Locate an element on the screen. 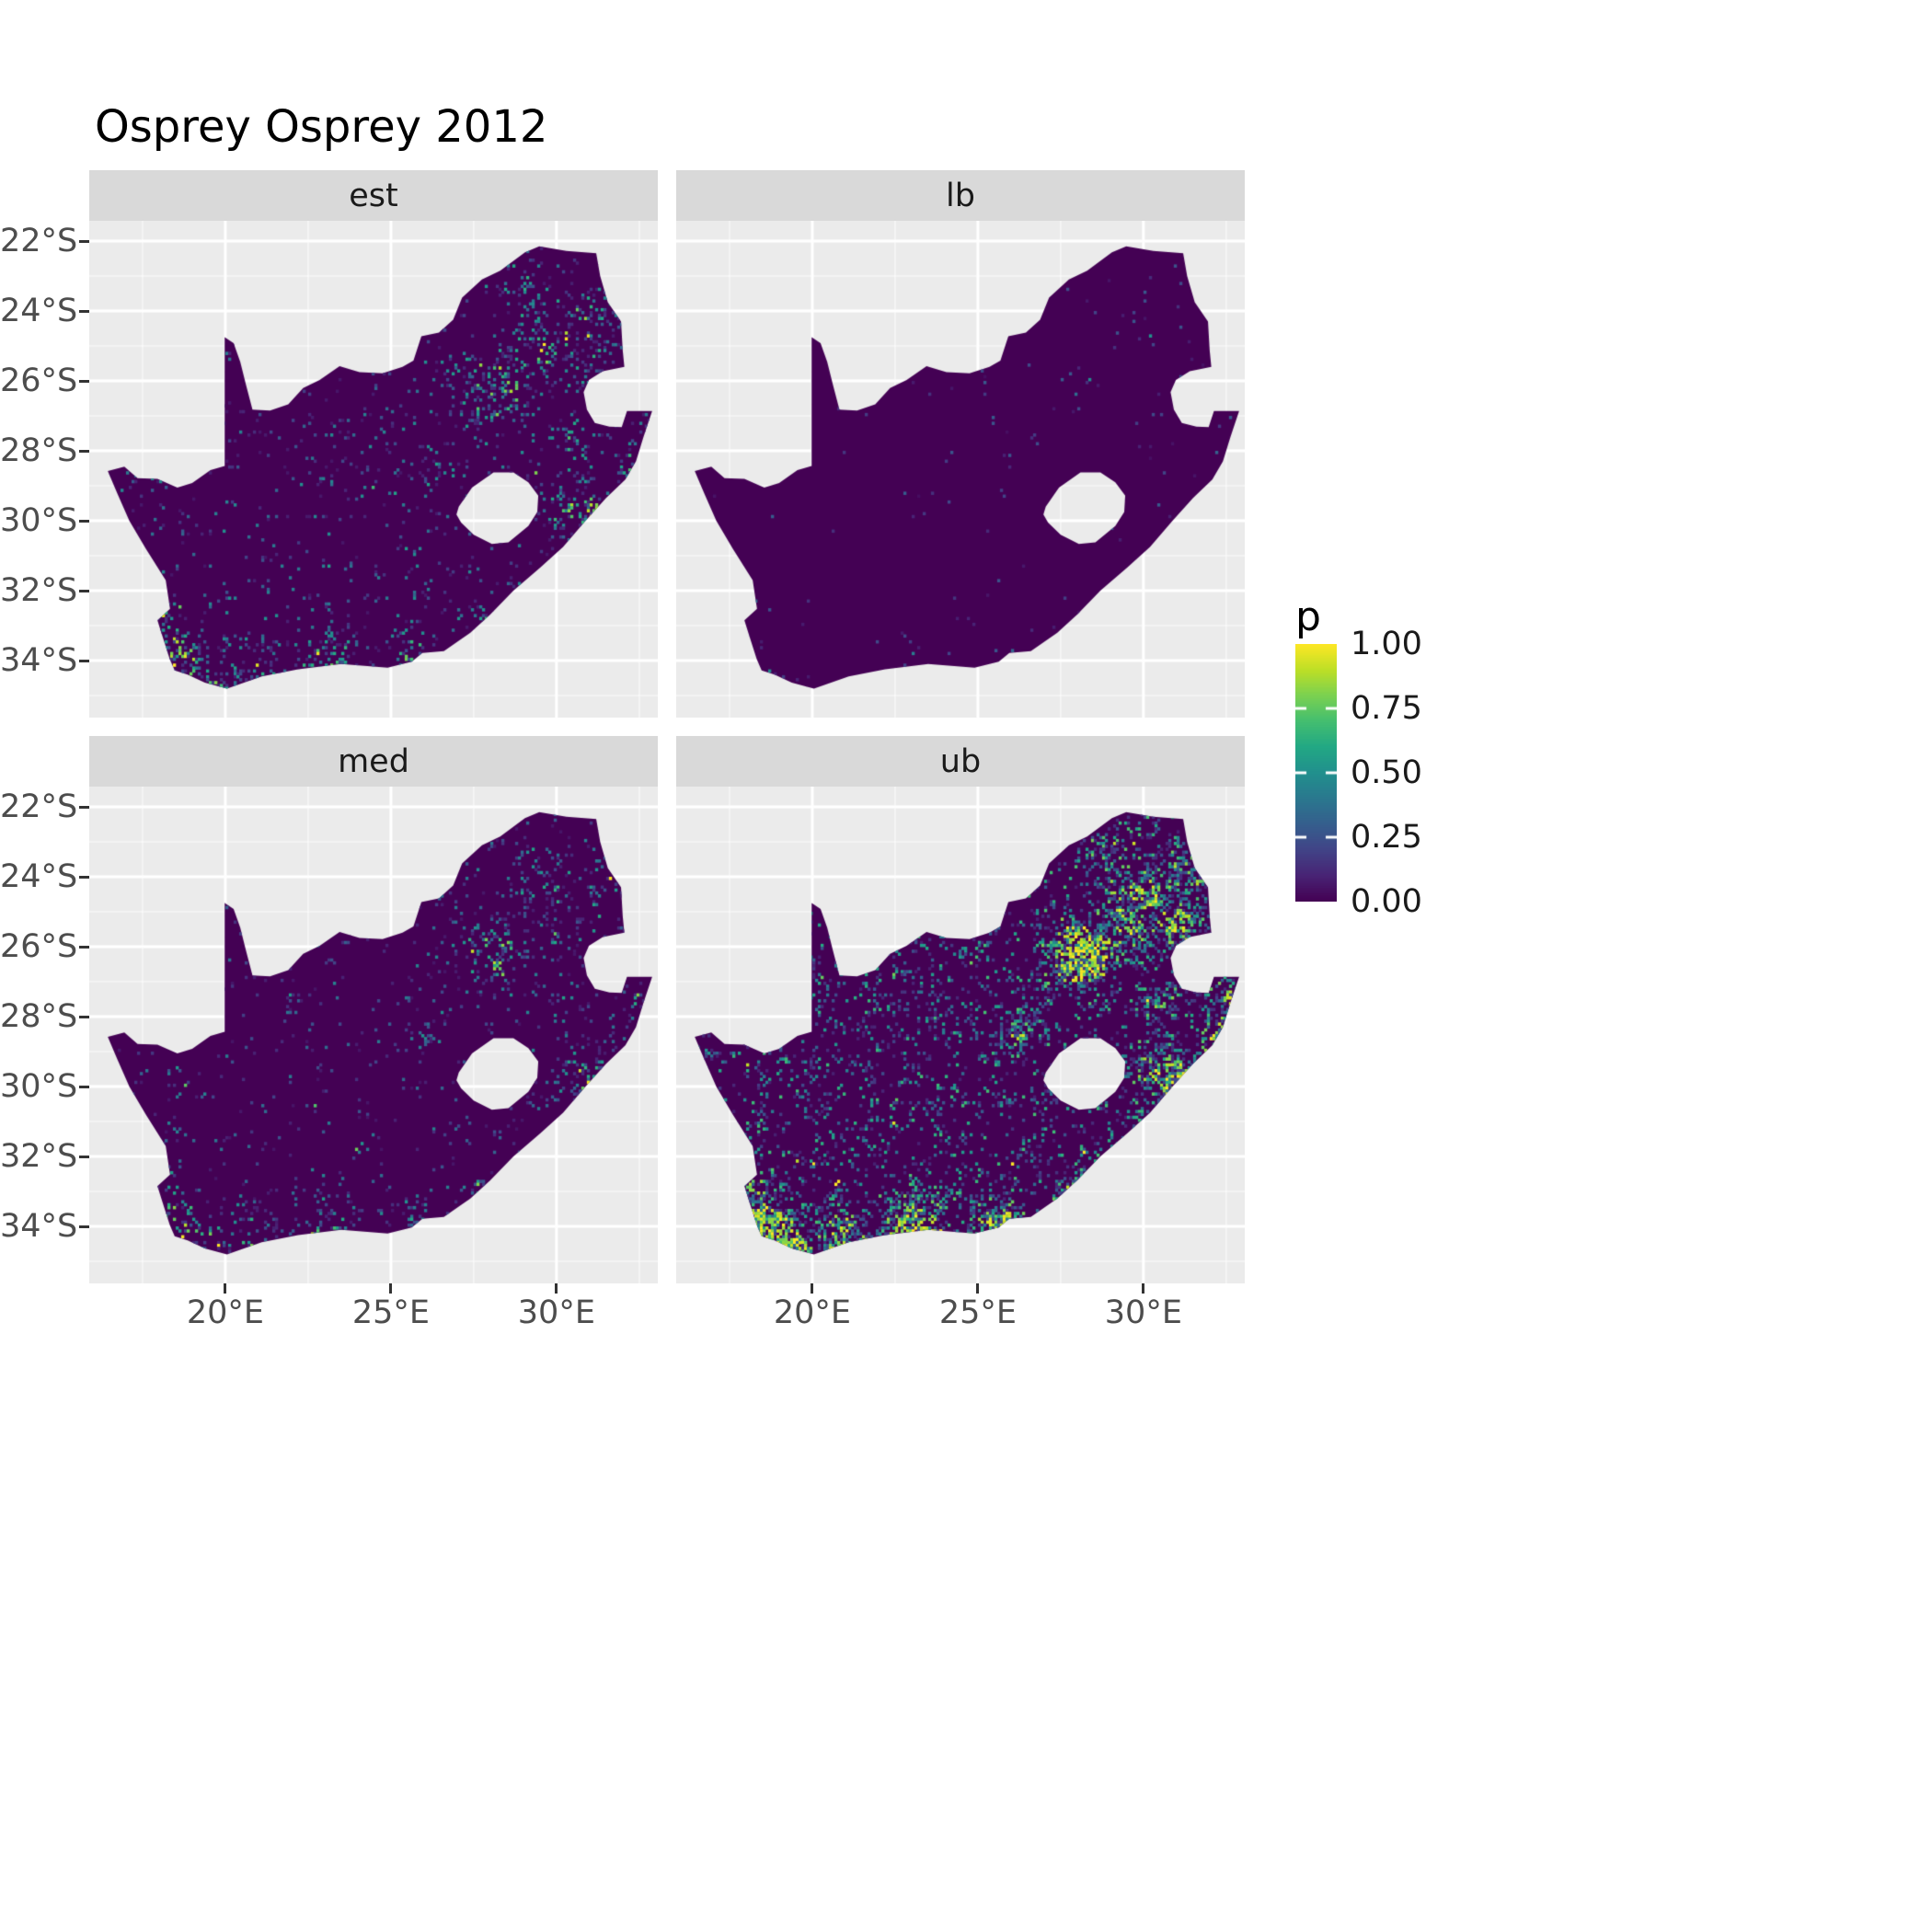 This screenshot has height=1932, width=1932. legend-tick-label: 0.75 is located at coordinates (1386, 708).